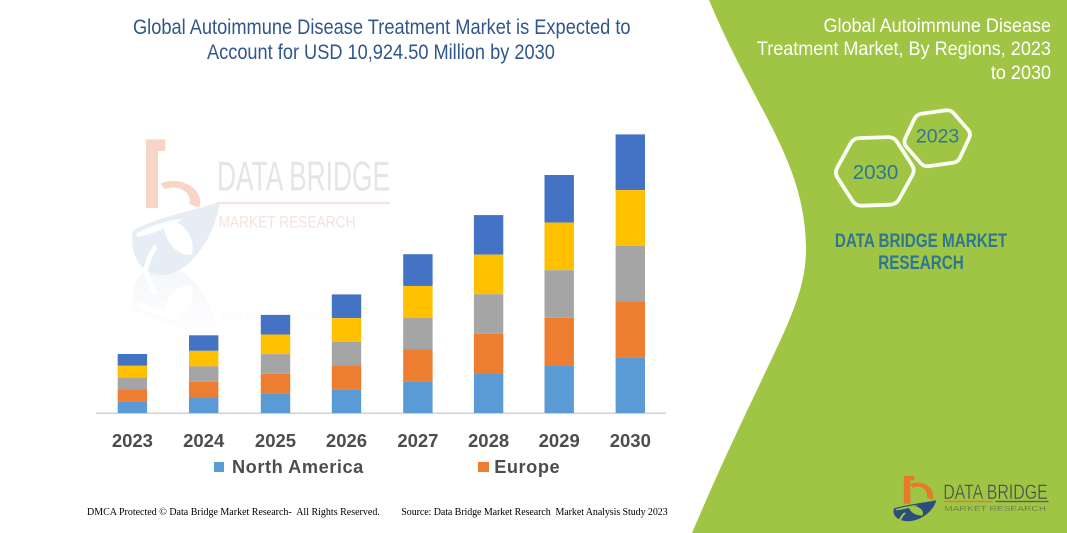 The image size is (1067, 533). What do you see at coordinates (995, 508) in the screenshot?
I see `svg-text: MARKET RESEARCH` at bounding box center [995, 508].